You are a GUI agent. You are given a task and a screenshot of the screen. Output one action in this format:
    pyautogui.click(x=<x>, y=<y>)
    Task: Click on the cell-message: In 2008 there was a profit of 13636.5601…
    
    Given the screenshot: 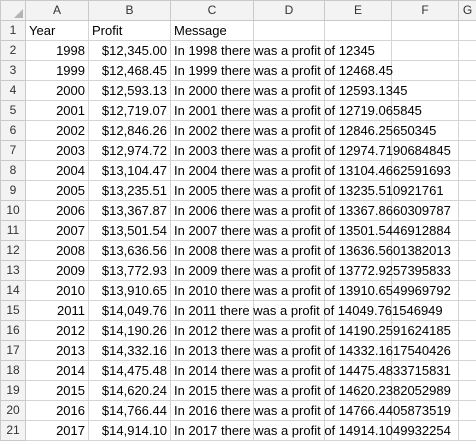 What is the action you would take?
    pyautogui.click(x=310, y=250)
    